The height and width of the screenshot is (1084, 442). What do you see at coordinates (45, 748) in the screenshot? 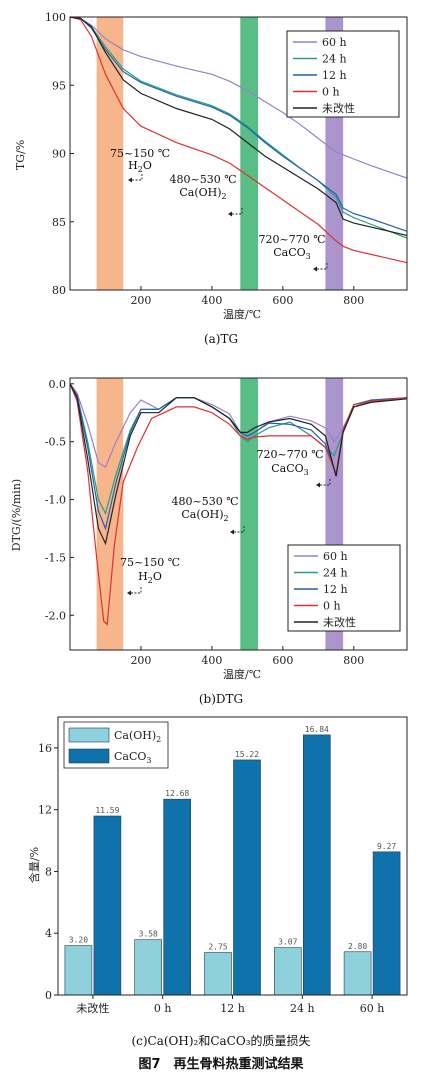
I see `y-tick-label: 16` at bounding box center [45, 748].